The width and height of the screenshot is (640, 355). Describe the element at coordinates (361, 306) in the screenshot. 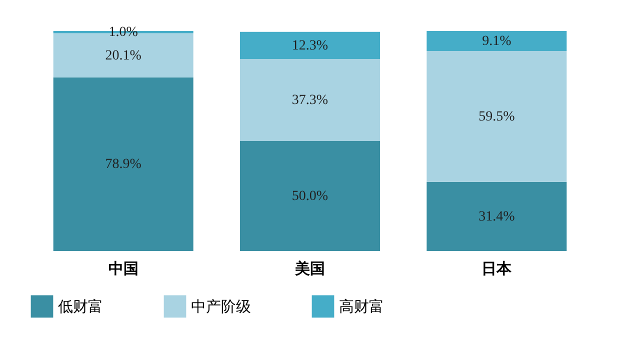

I see `legend-label: 高财富` at that location.